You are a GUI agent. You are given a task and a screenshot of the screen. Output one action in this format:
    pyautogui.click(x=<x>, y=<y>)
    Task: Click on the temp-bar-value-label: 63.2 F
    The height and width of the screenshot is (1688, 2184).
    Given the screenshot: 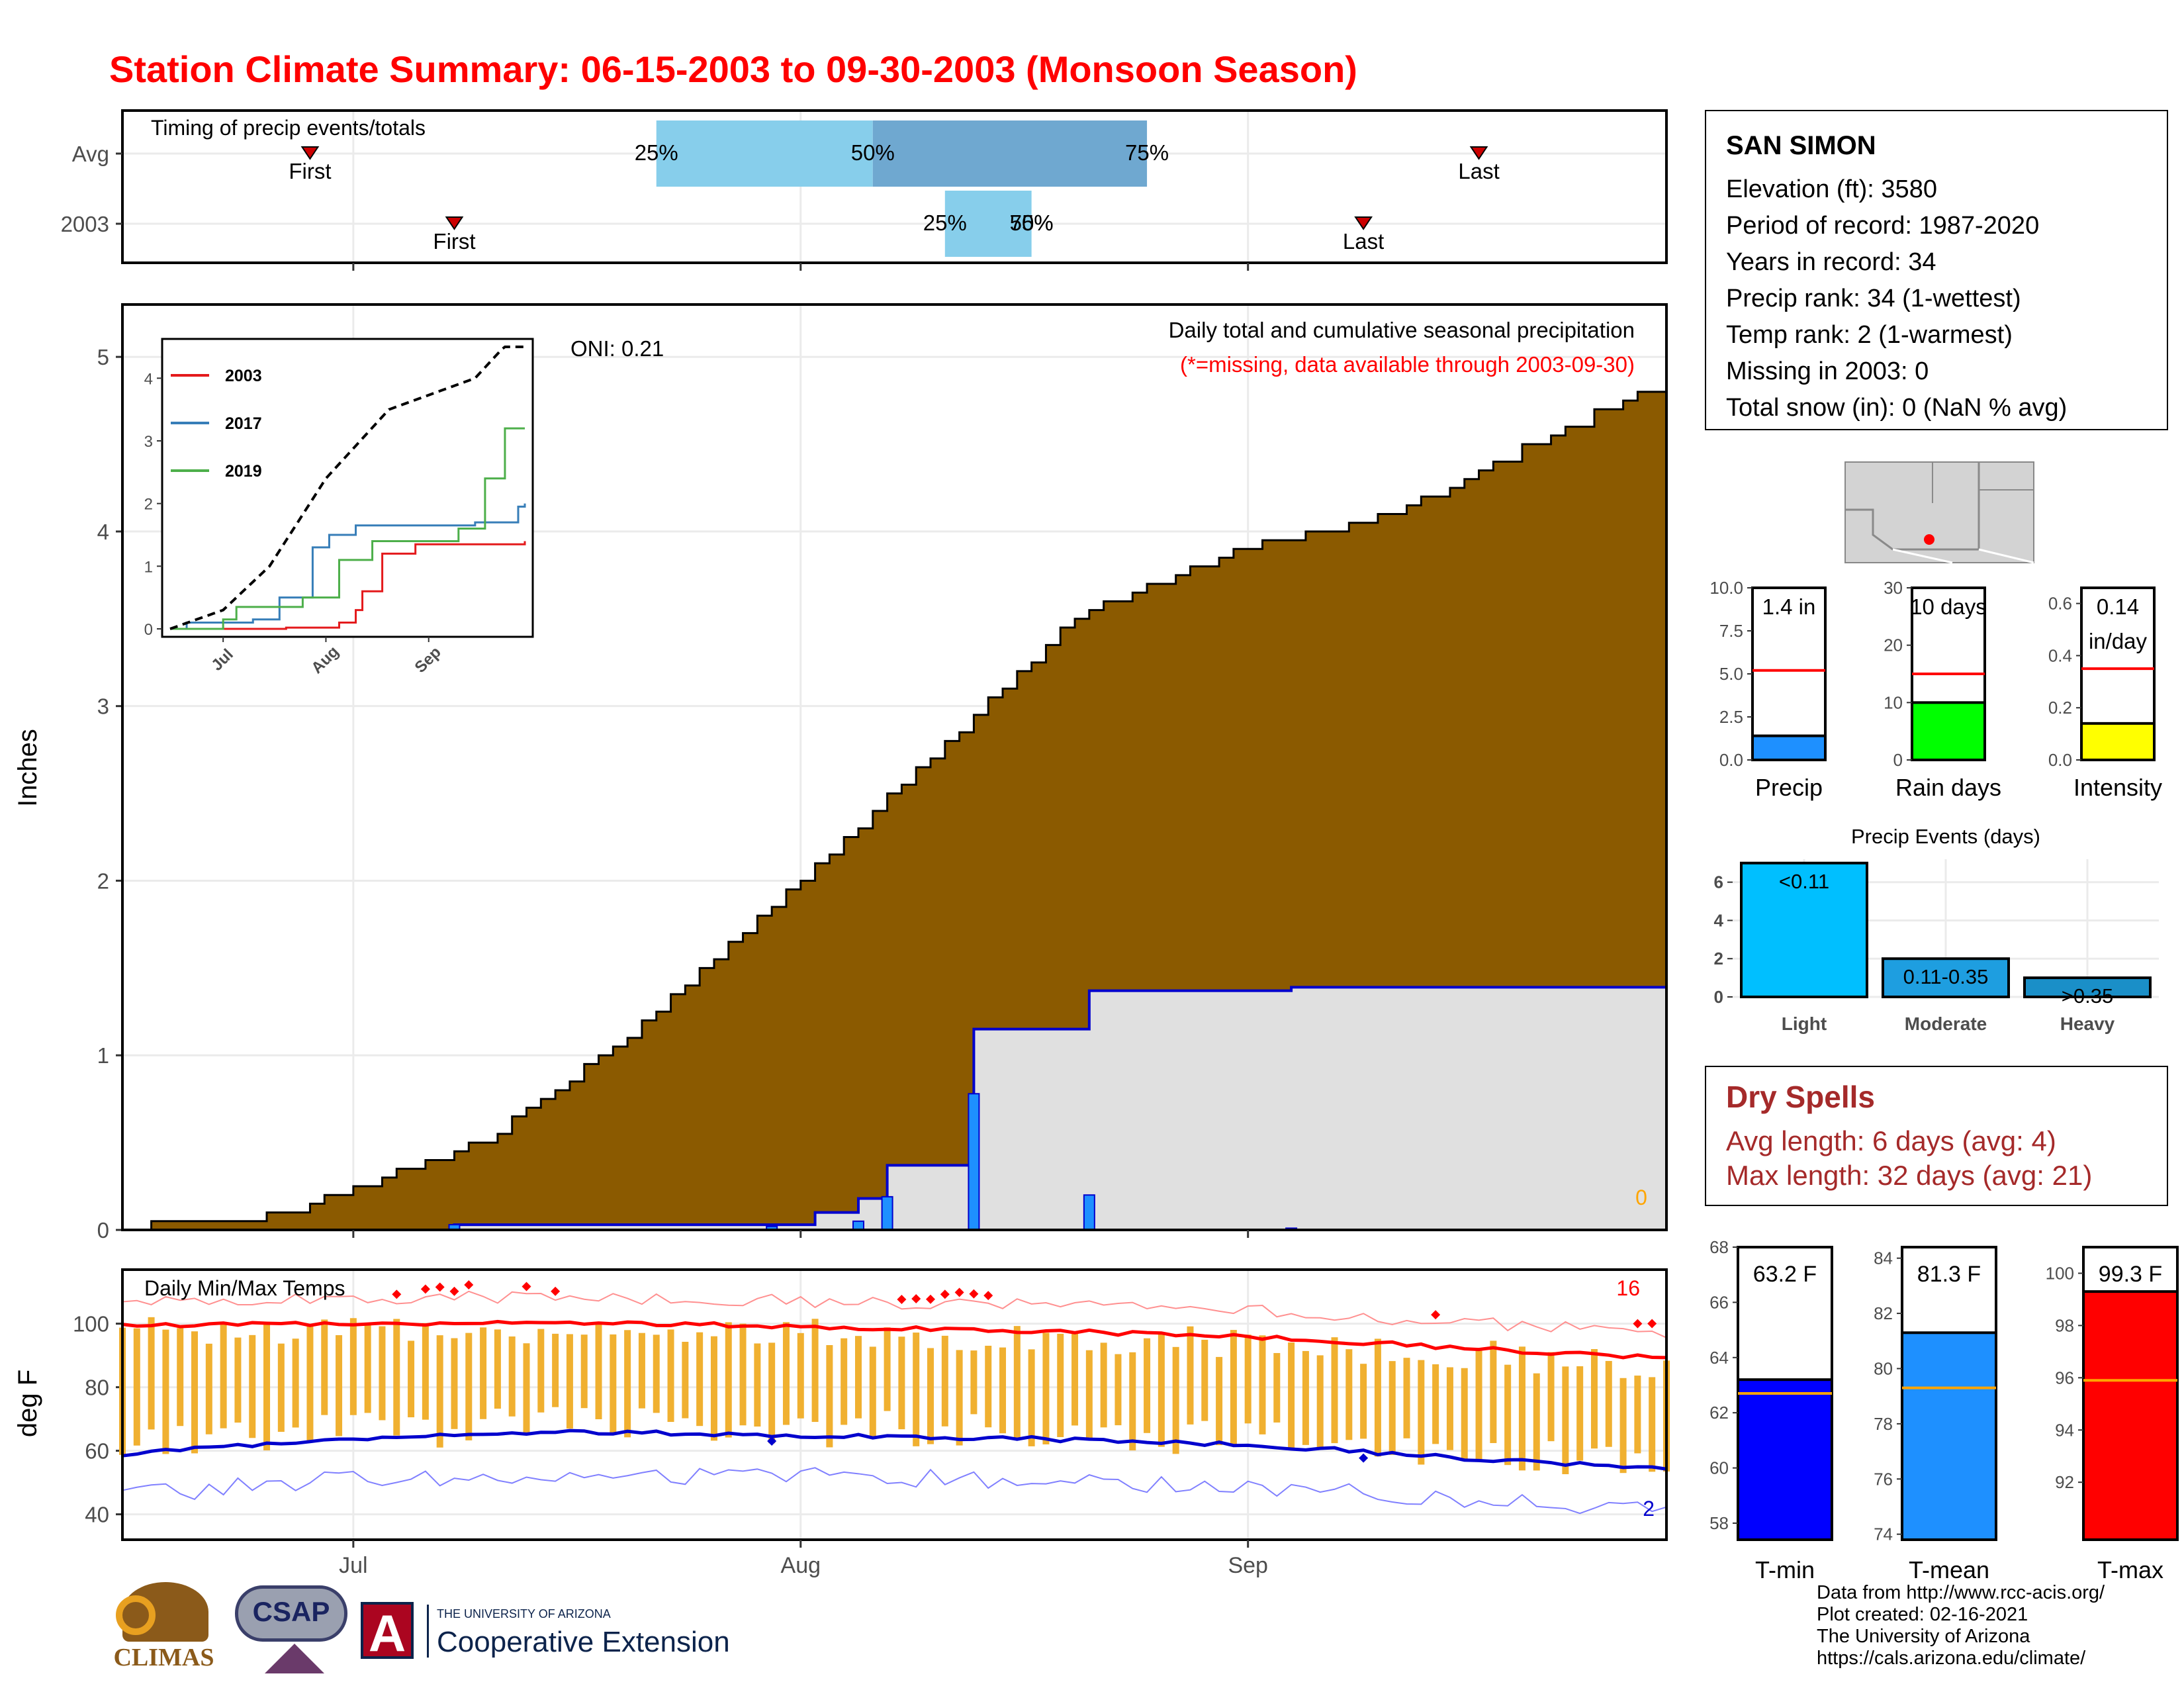 What is the action you would take?
    pyautogui.click(x=1785, y=1274)
    